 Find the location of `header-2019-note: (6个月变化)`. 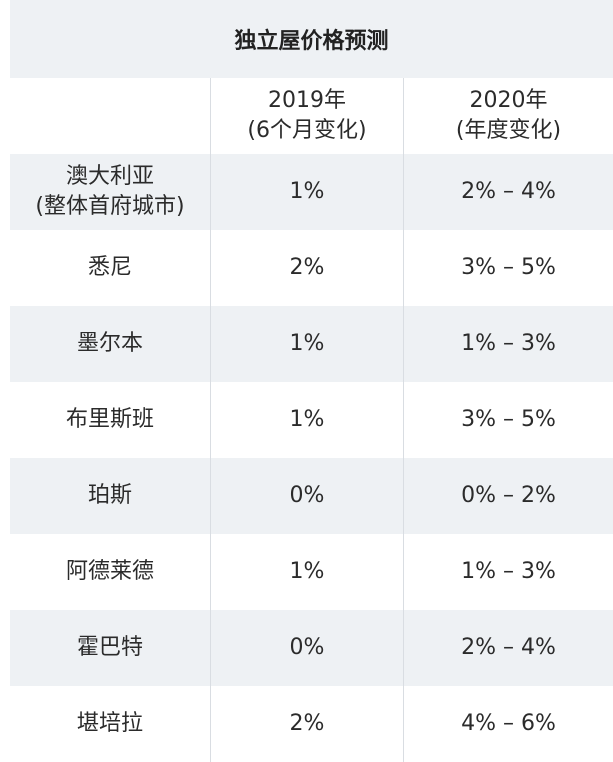

header-2019-note: (6个月变化) is located at coordinates (307, 130).